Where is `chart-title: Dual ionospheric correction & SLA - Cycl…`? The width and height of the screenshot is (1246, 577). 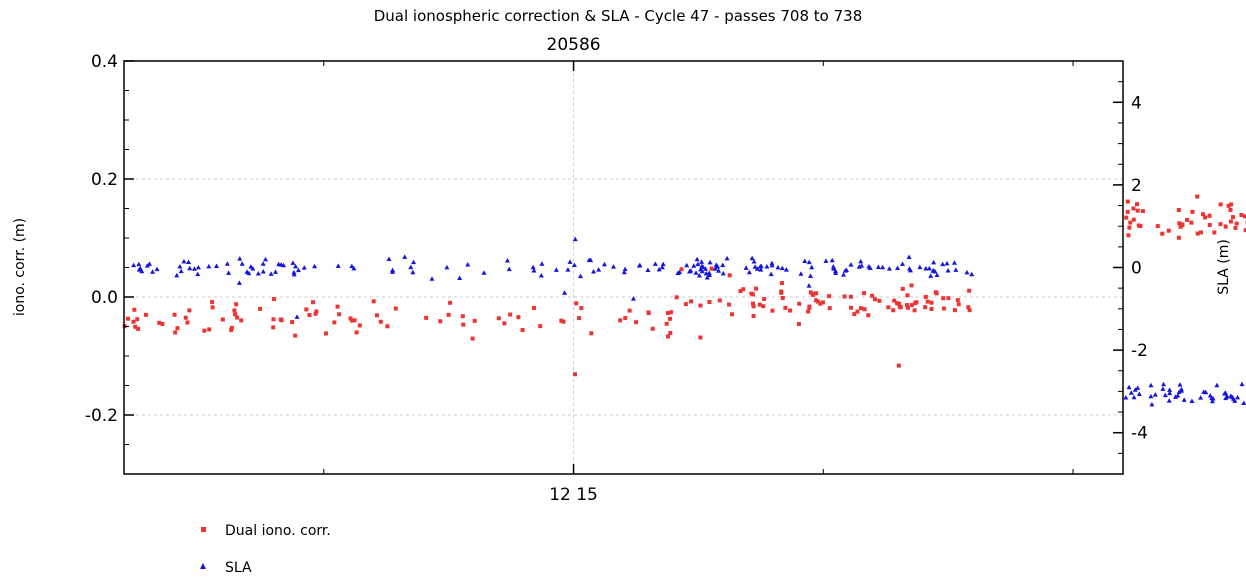 chart-title: Dual ionospheric correction & SLA - Cycl… is located at coordinates (618, 16).